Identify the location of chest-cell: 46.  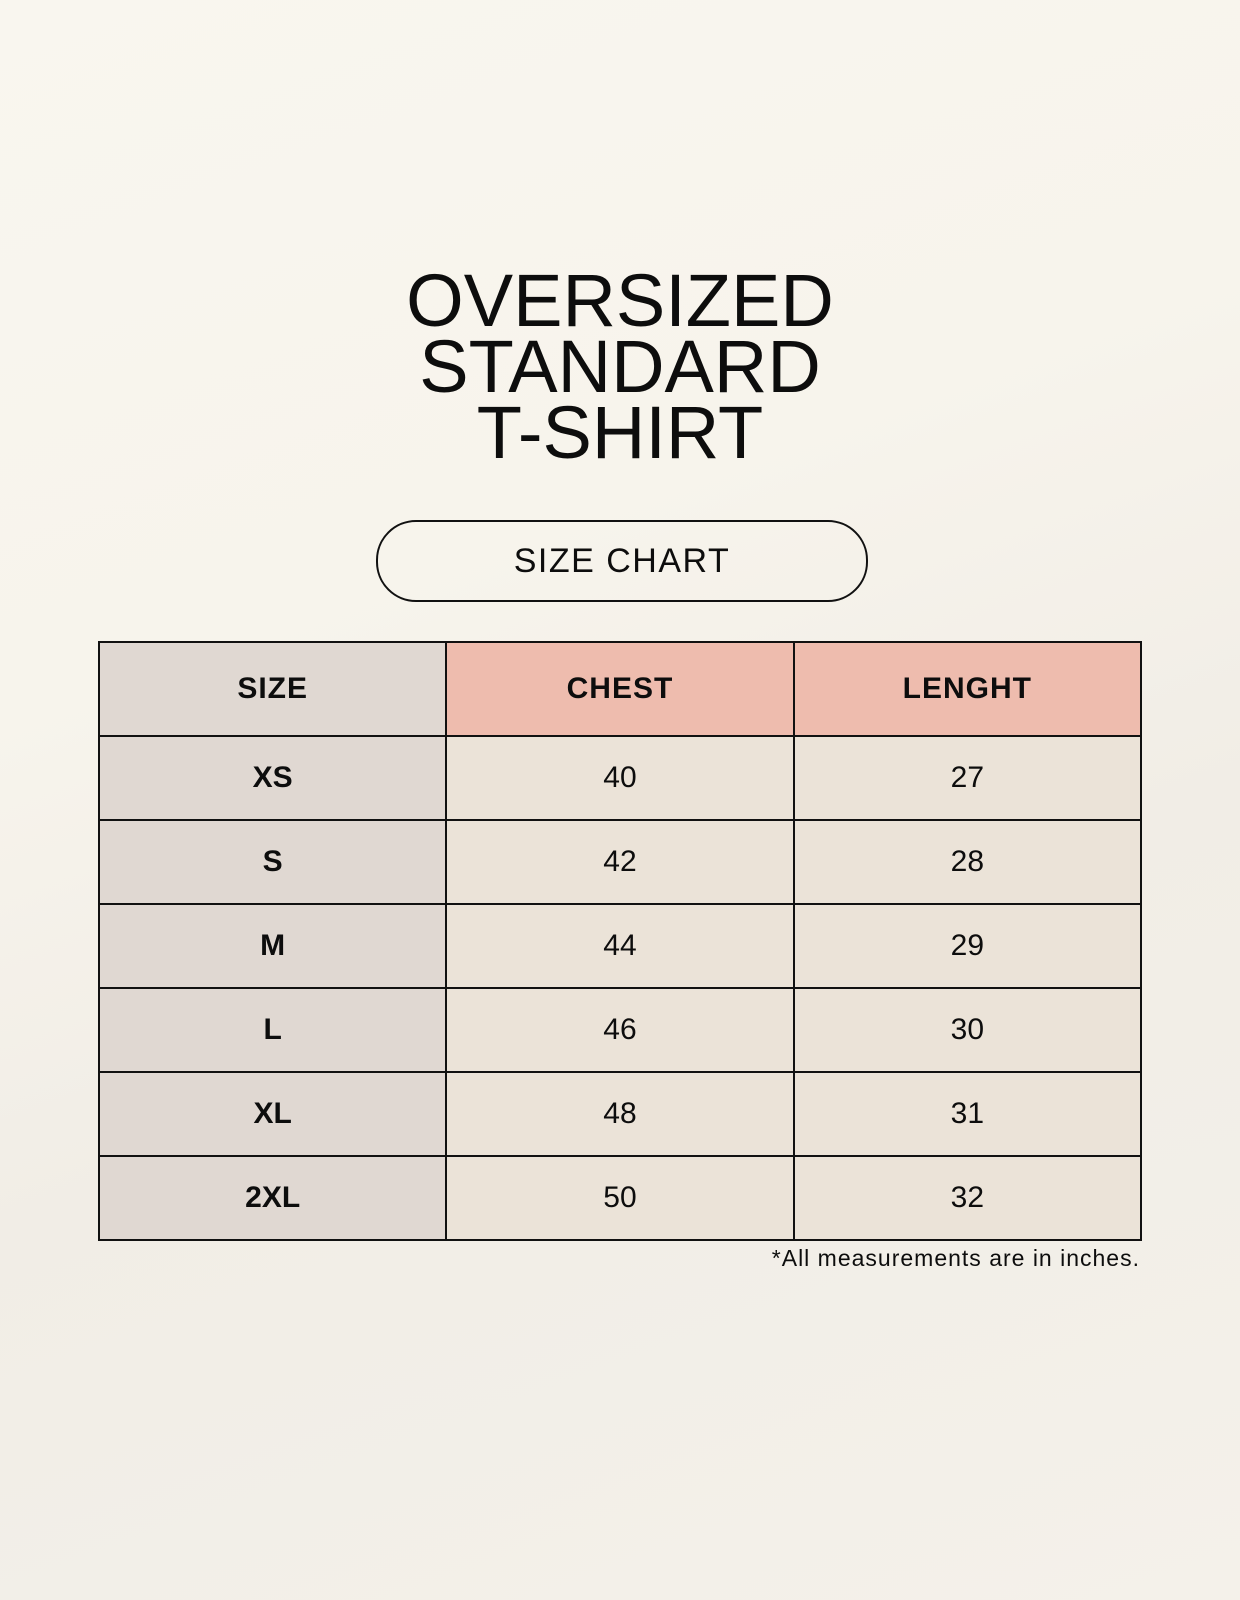
(620, 1030).